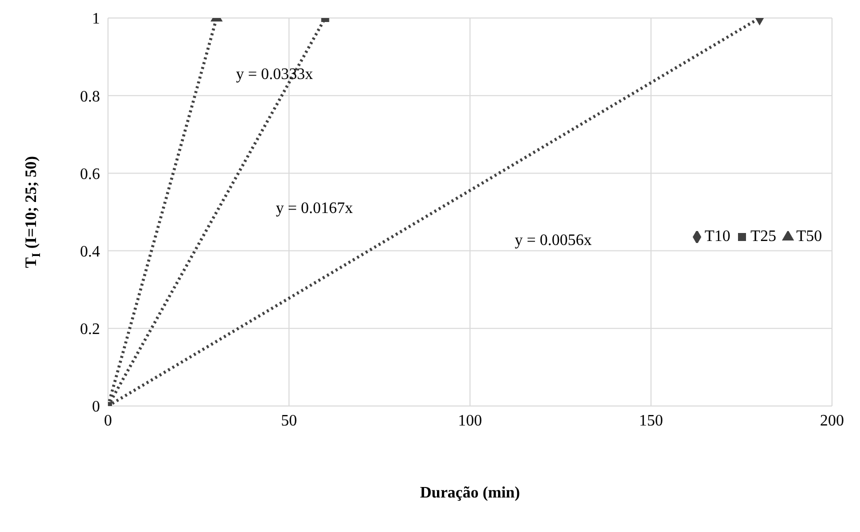  I want to click on y-tick-label: 1, so click(96, 19).